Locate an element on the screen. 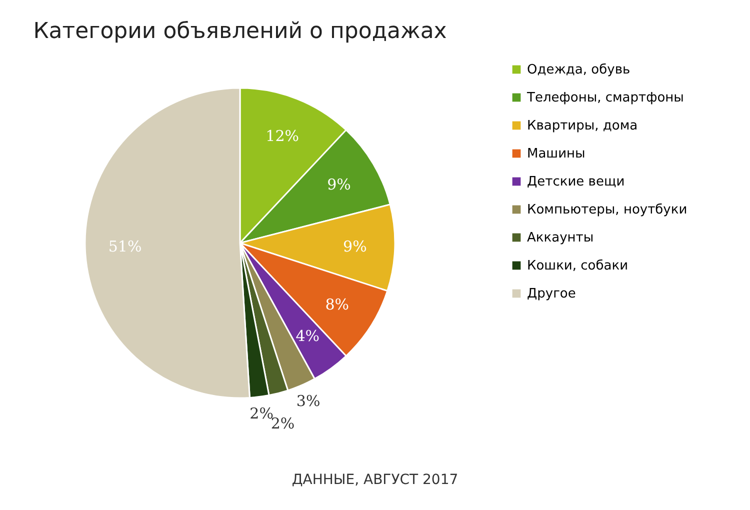 Image resolution: width=750 pixels, height=510 pixels. legend-label: Аккаунты is located at coordinates (560, 238).